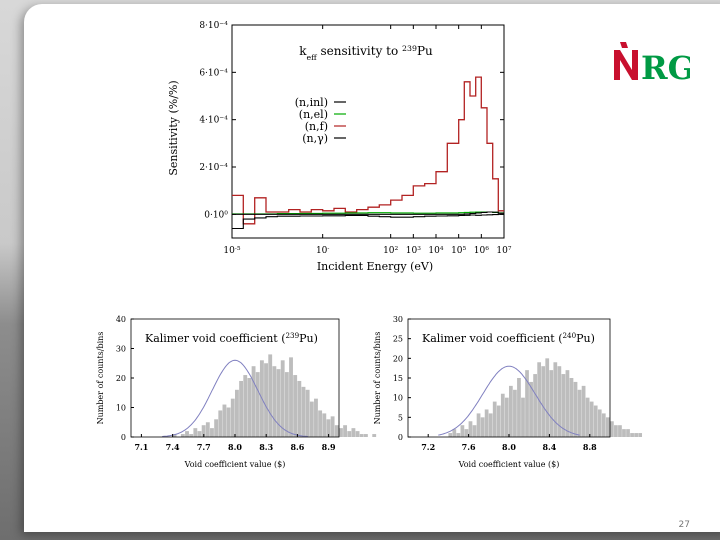 This screenshot has width=720, height=540. I want to click on hist239-y-tick-label-2: 20, so click(121, 378).